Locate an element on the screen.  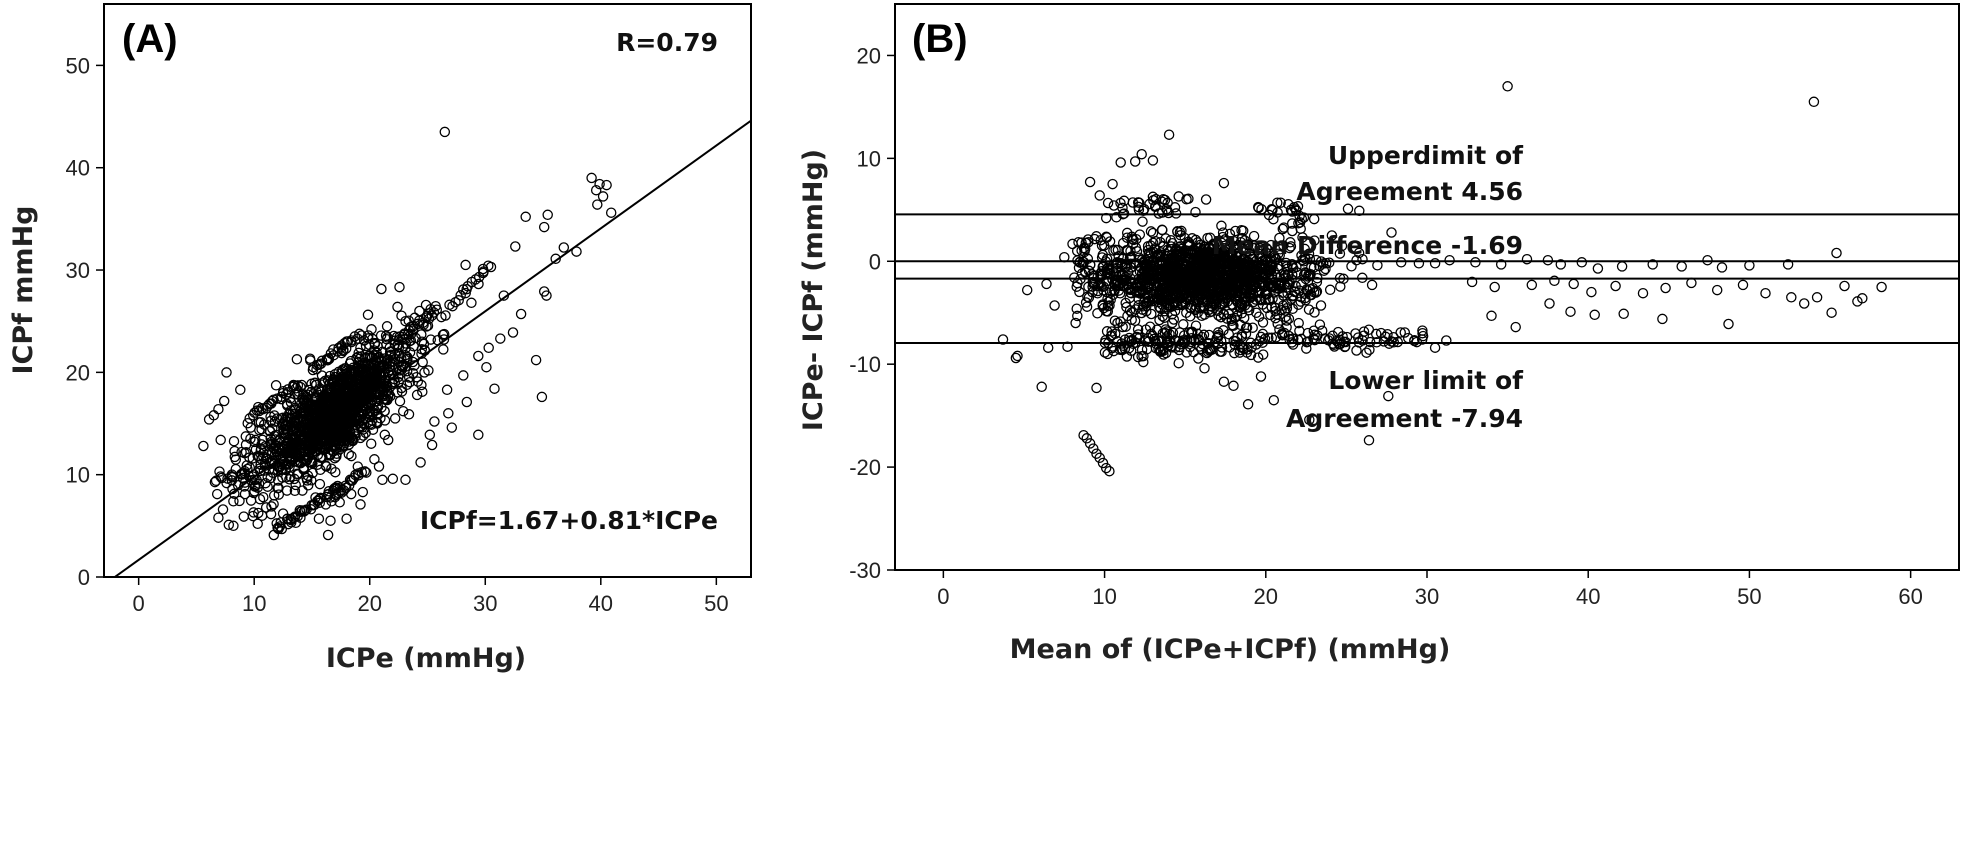
axis-a-y-tick-label: 0 is located at coordinates (84, 577).